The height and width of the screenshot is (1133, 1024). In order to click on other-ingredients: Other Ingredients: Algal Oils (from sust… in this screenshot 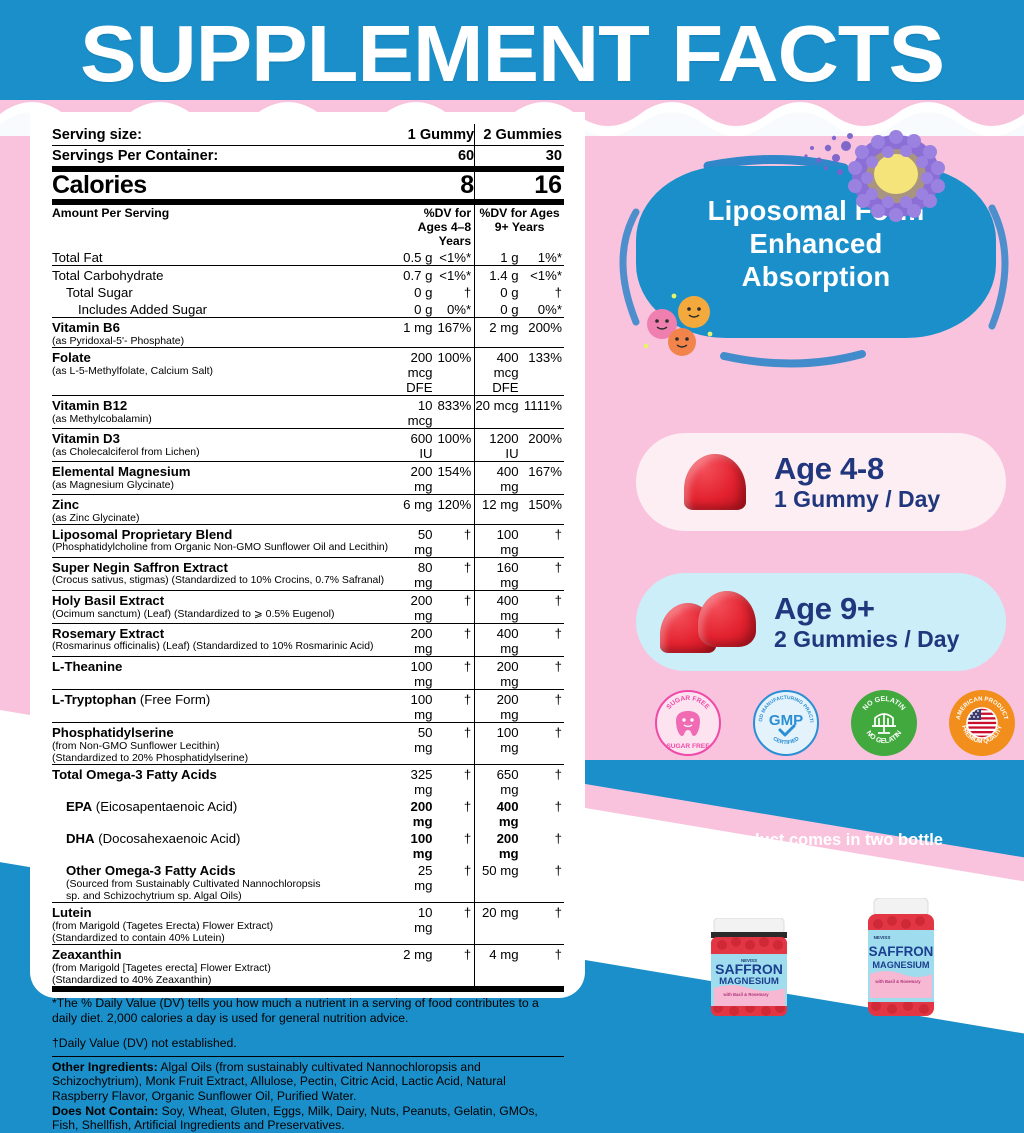, I will do `click(308, 1082)`.